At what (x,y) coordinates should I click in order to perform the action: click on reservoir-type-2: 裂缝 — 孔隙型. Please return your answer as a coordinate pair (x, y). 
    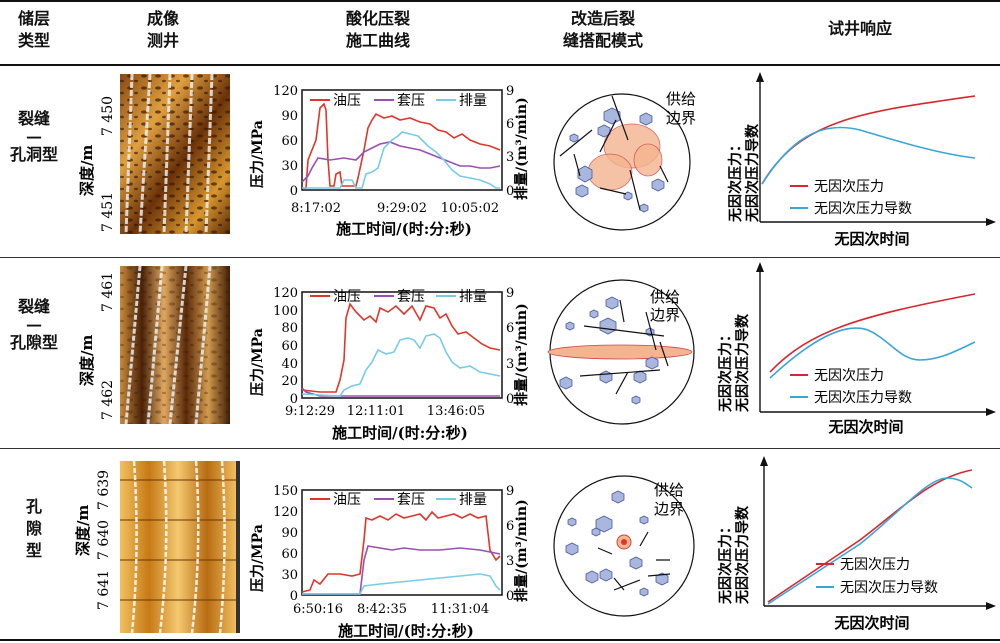
    Looking at the image, I should click on (33, 324).